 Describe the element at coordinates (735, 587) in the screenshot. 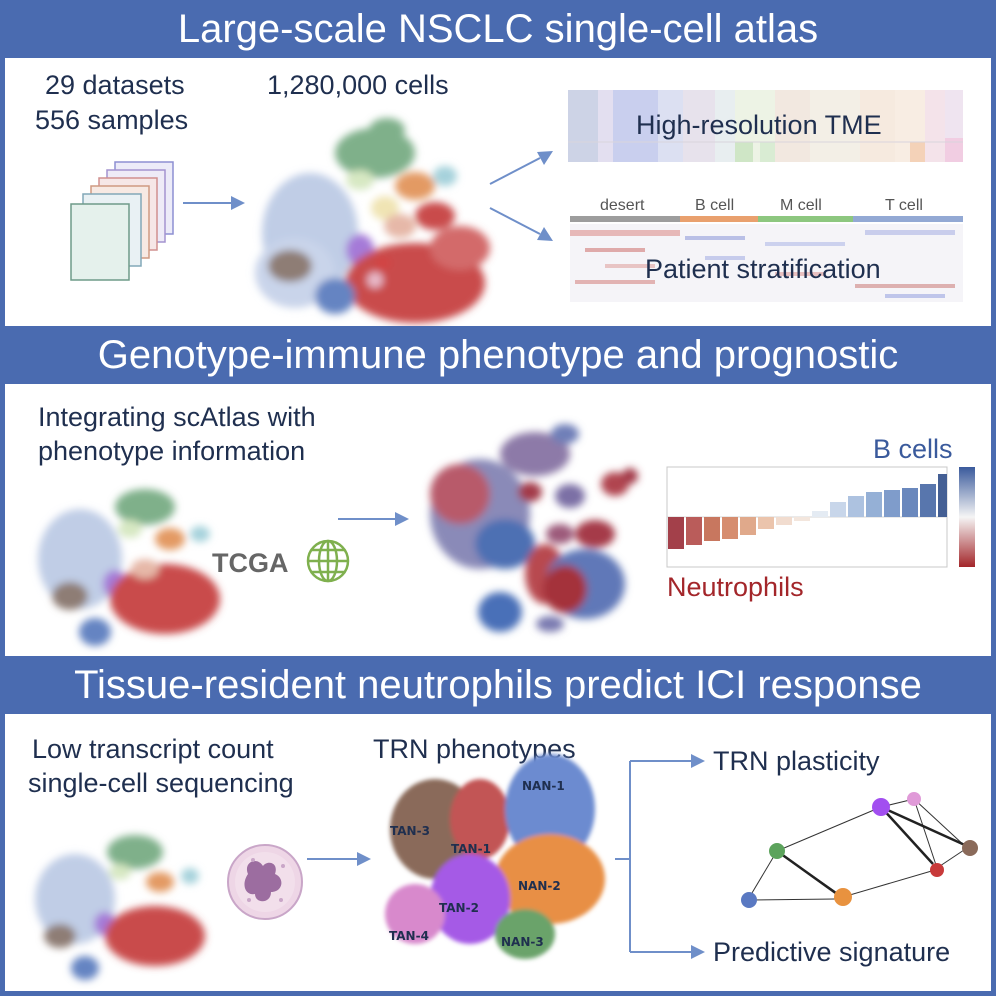

I see `neutrophils-label: Neutrophils` at that location.